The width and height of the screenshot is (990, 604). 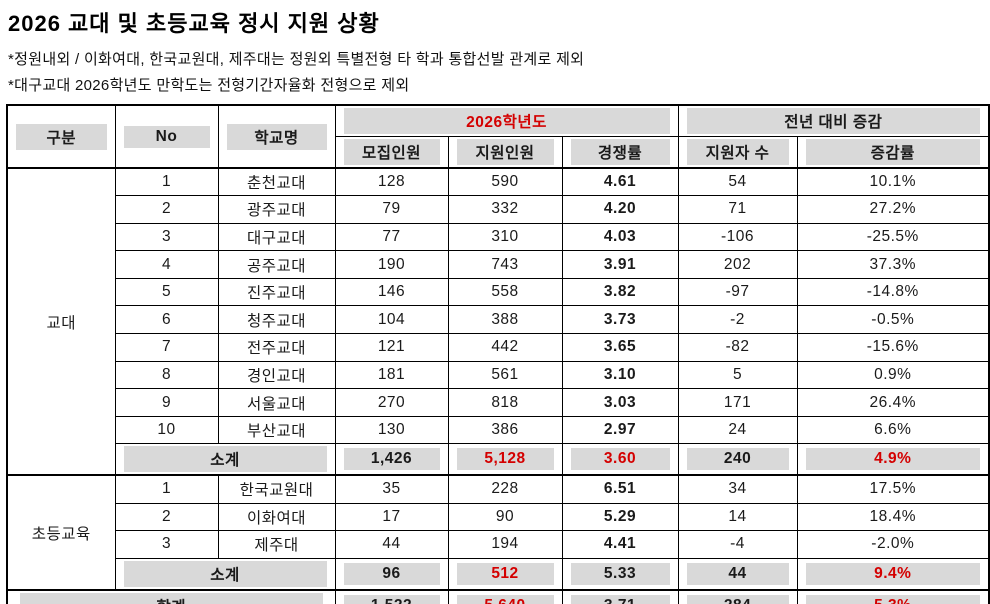 What do you see at coordinates (166, 320) in the screenshot?
I see `cell-no: 6` at bounding box center [166, 320].